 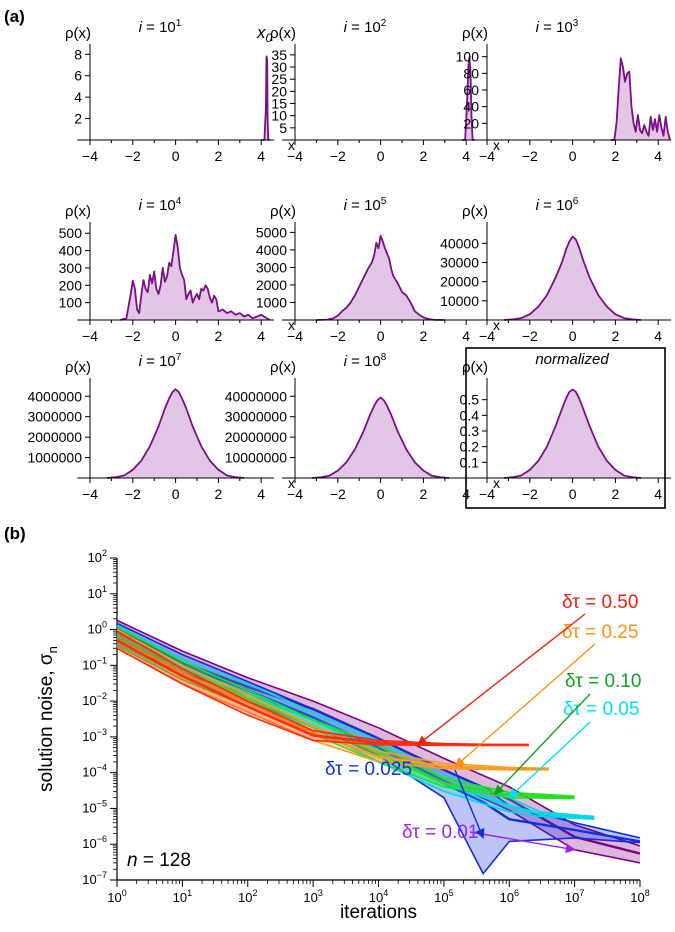 I want to click on plot-title: i = 102, so click(x=365, y=27).